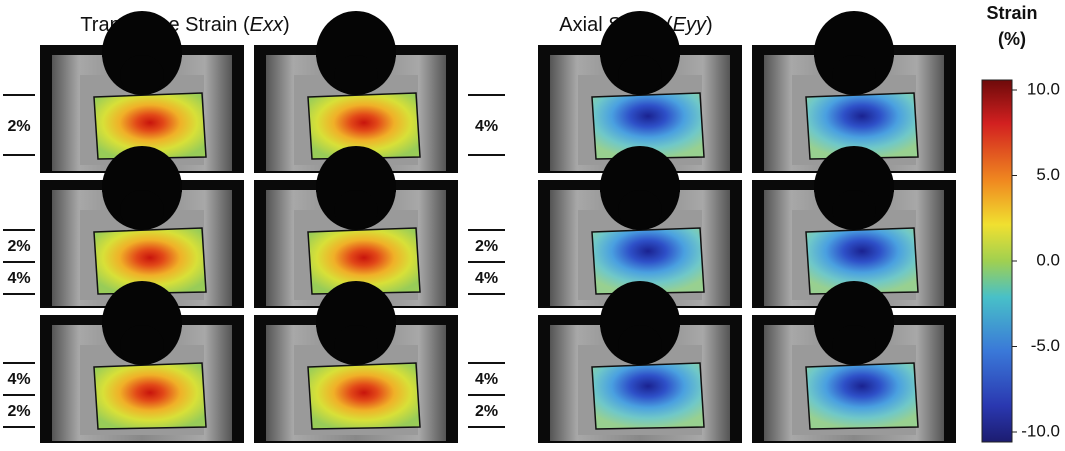 This screenshot has height=451, width=1065. Describe the element at coordinates (1048, 174) in the screenshot. I see `colorbar-tick-label: 5.0` at that location.